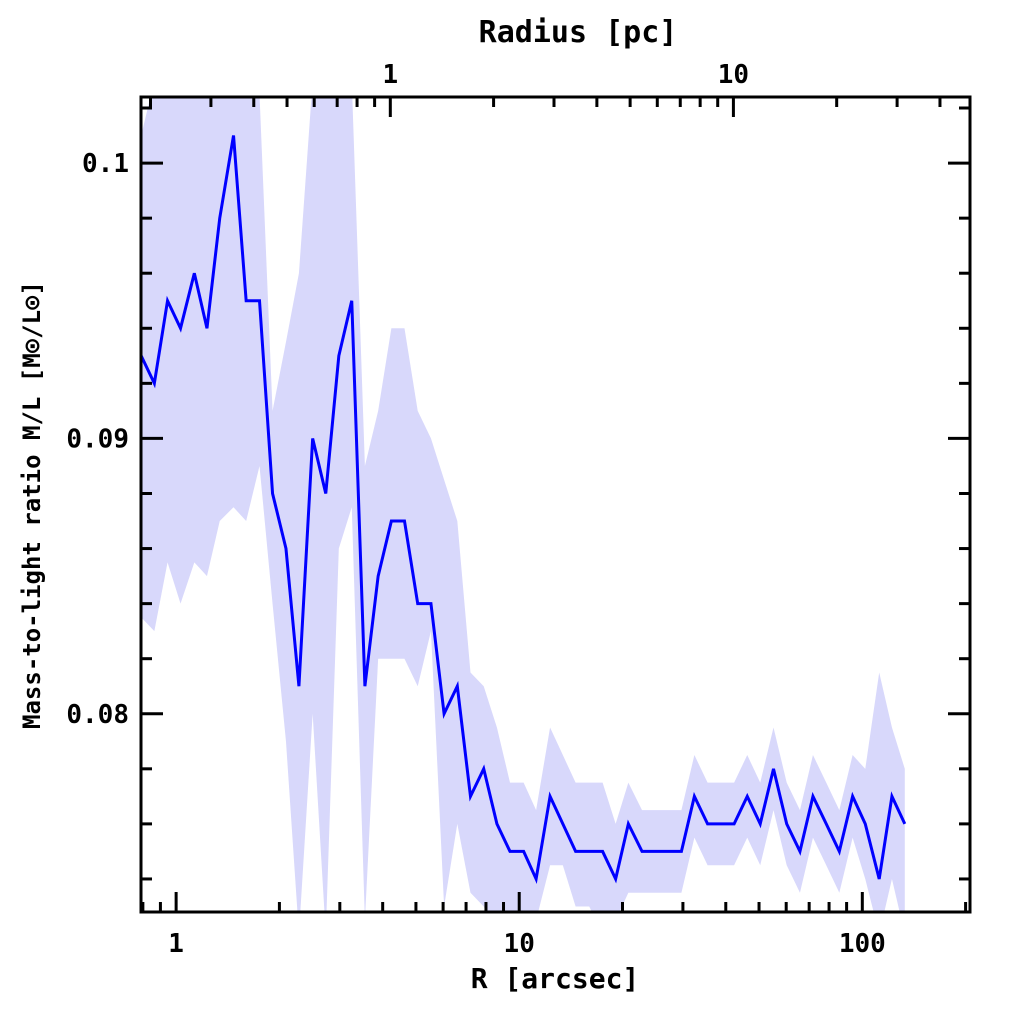 The width and height of the screenshot is (1024, 1024). Describe the element at coordinates (32, 505) in the screenshot. I see `y-axis-label: Mass-to-light ratio M/L [M⊙/L⊙]` at that location.